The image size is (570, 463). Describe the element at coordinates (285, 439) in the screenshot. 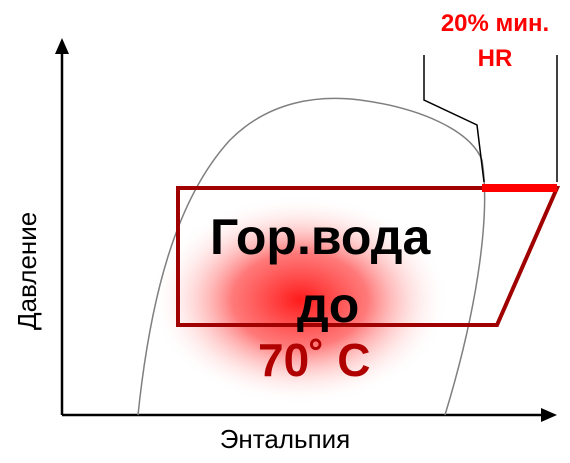

I see `x-axis-label: Энтальпия` at that location.